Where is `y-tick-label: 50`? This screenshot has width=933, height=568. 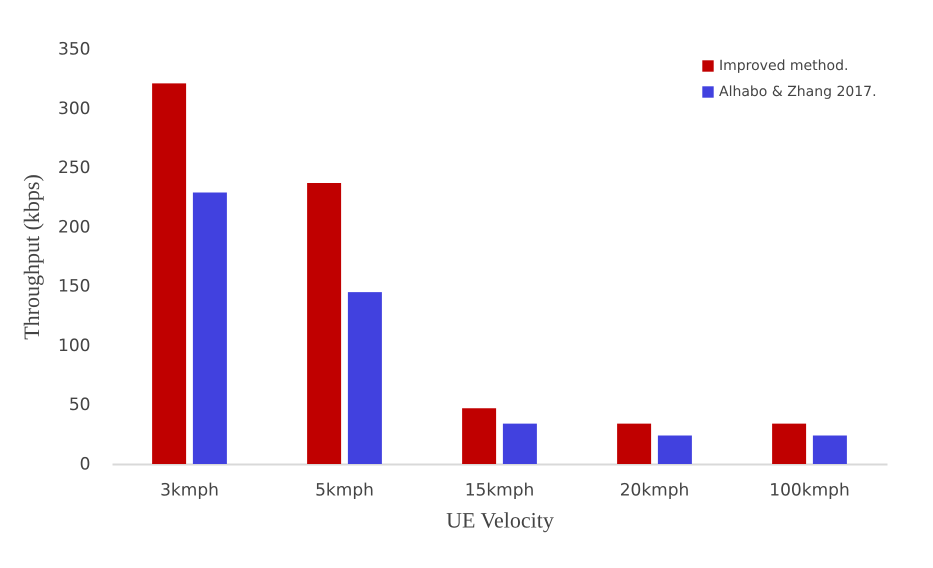
y-tick-label: 50 is located at coordinates (79, 405).